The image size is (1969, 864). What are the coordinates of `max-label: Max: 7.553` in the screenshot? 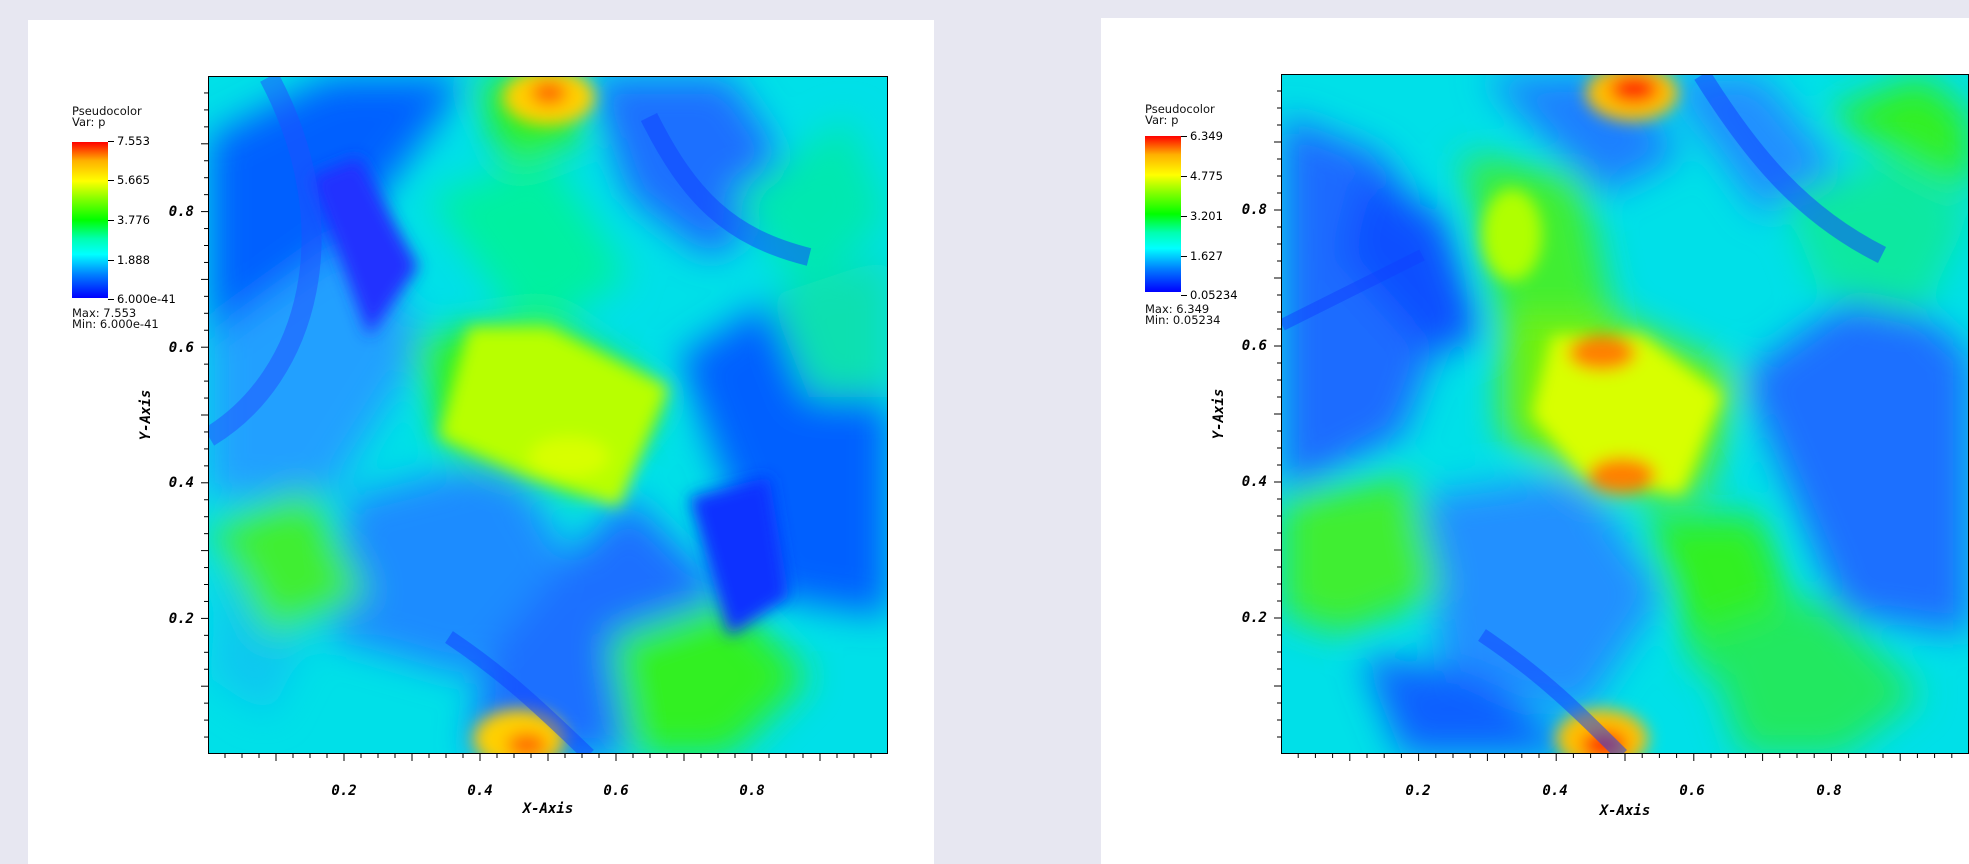 It's located at (104, 313).